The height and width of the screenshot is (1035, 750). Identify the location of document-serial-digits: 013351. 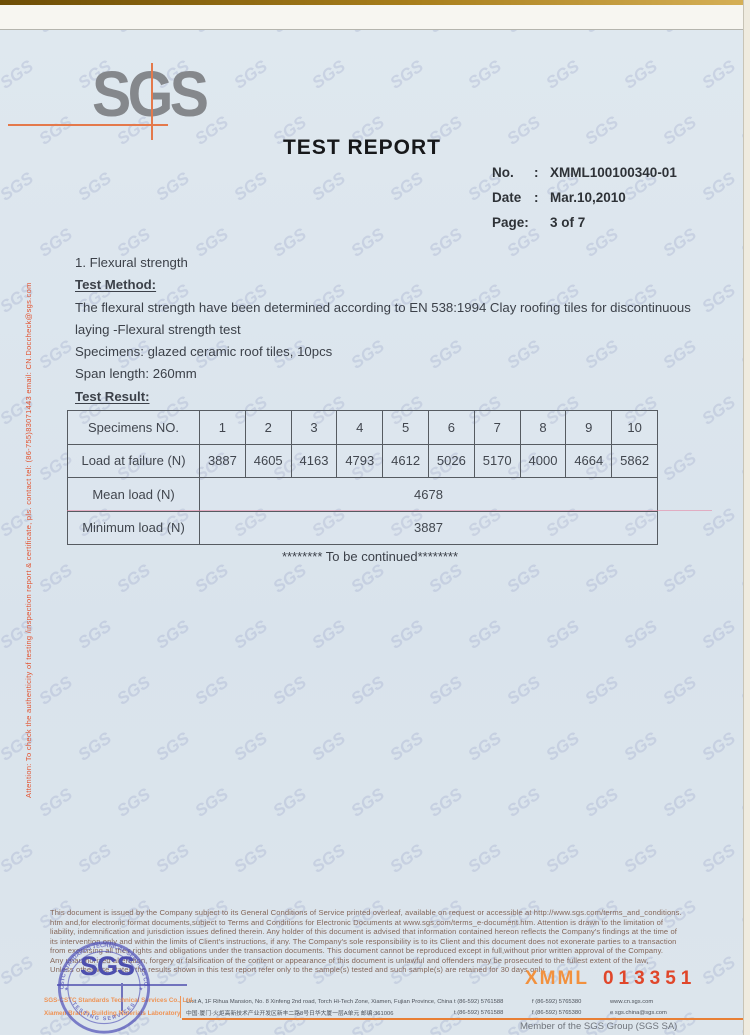
(649, 978).